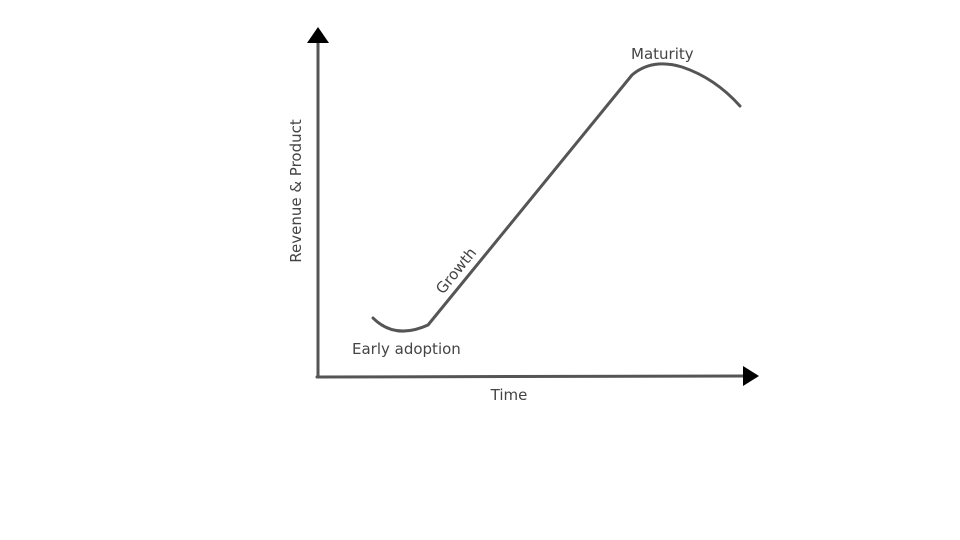  I want to click on x-axis-label: Time, so click(509, 395).